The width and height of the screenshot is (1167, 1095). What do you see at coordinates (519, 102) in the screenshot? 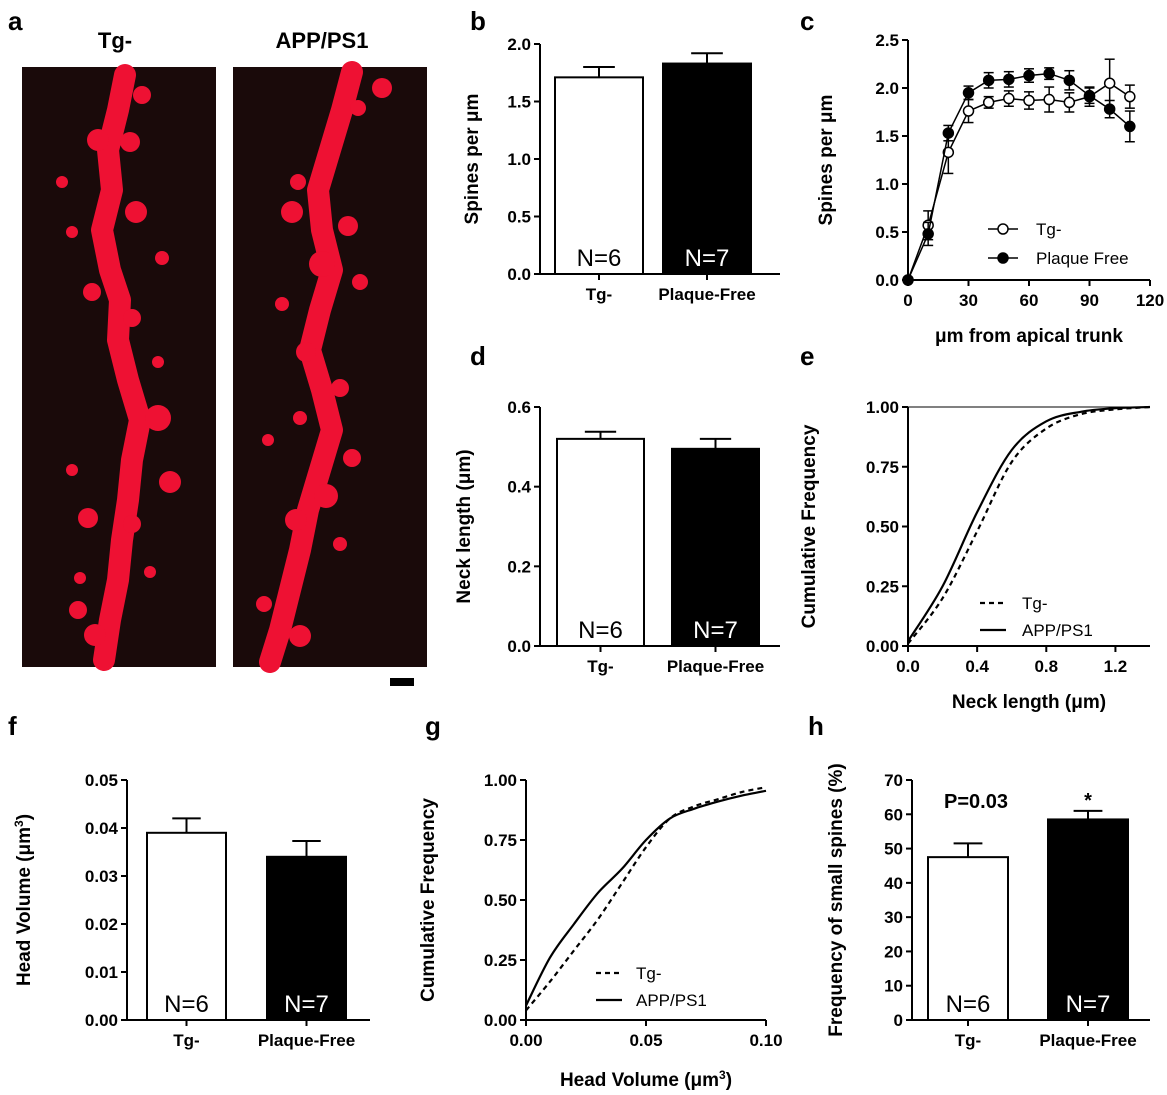
I see `y-tick-label: 1.5` at bounding box center [519, 102].